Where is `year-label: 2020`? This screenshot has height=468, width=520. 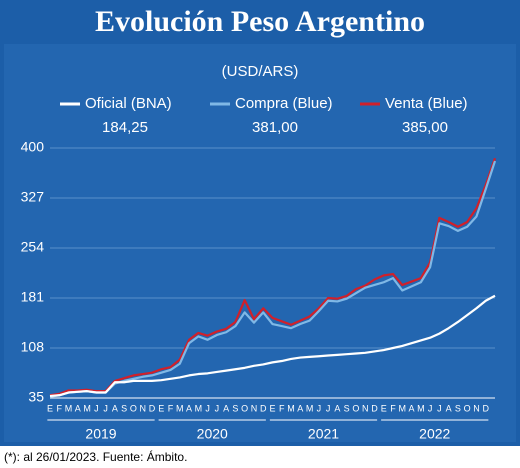 year-label: 2020 is located at coordinates (212, 434).